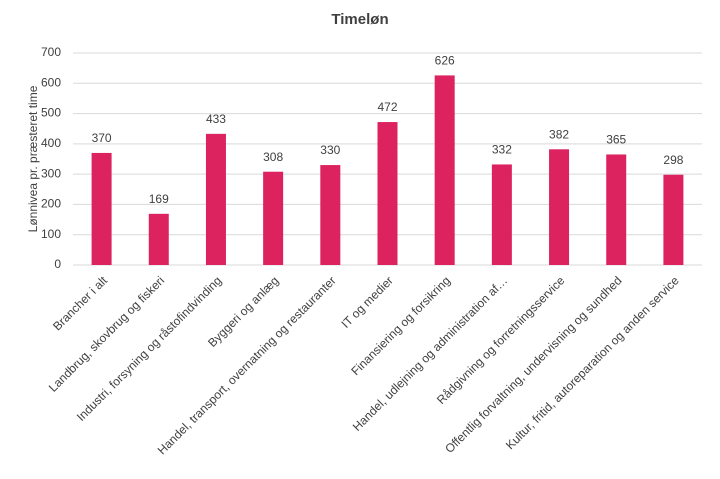 This screenshot has height=479, width=720. Describe the element at coordinates (33, 158) in the screenshot. I see `y-axis-label: Lønnivea pr. præsteret time` at that location.